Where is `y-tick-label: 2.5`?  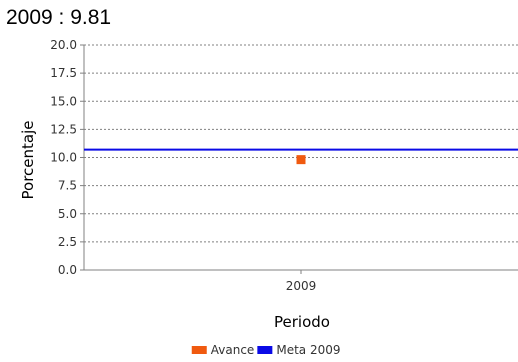
y-tick-label: 2.5 is located at coordinates (67, 242).